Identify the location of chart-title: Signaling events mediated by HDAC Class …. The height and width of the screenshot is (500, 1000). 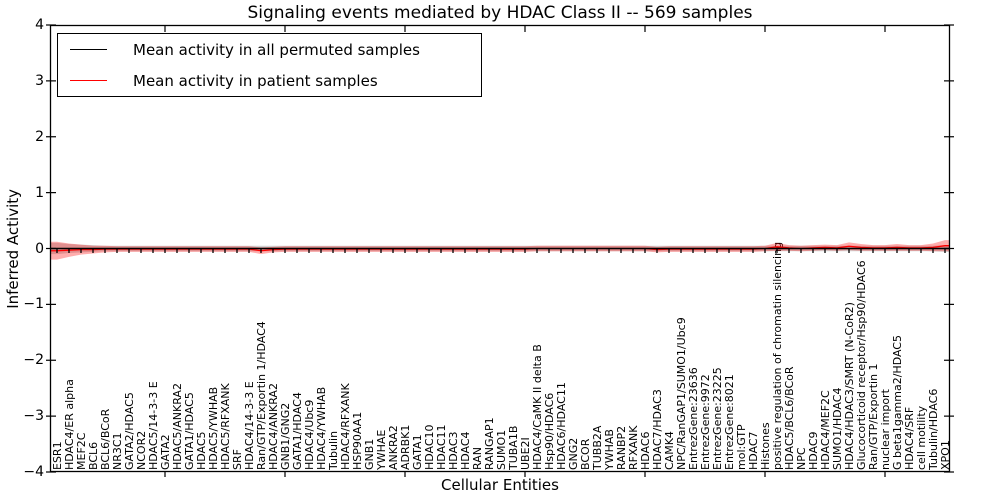
(500, 13).